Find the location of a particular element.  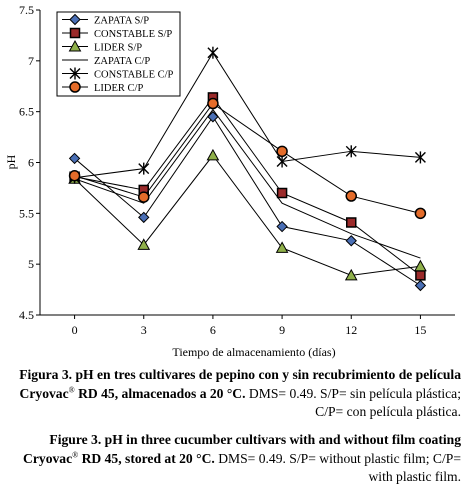

y-tick-label: 7.5 is located at coordinates (26, 10).